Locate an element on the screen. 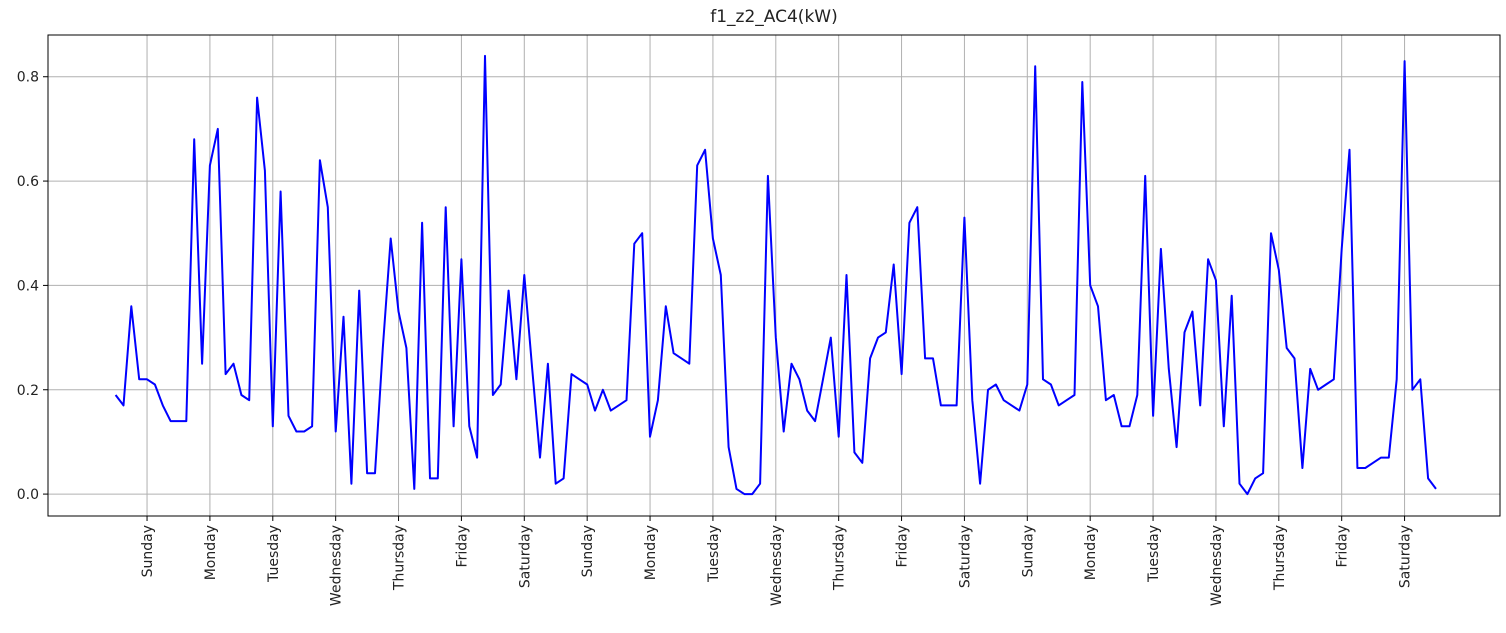 This screenshot has height=633, width=1506. y-tick-label: 0.8 is located at coordinates (28, 78).